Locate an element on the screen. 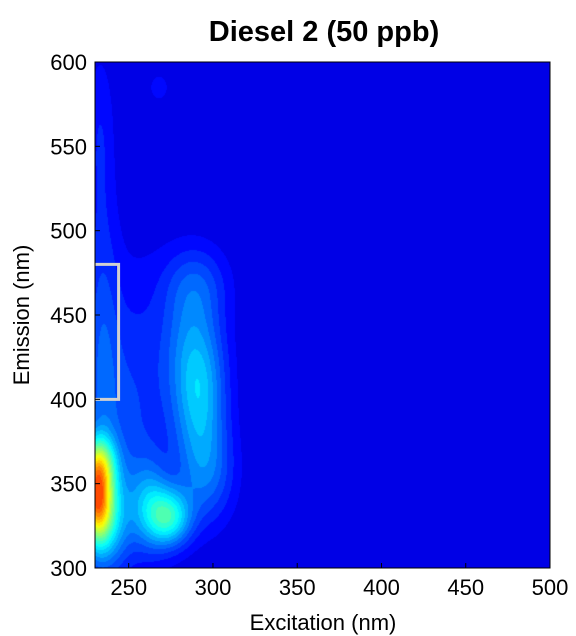  annotation-bracket is located at coordinates (108, 331).